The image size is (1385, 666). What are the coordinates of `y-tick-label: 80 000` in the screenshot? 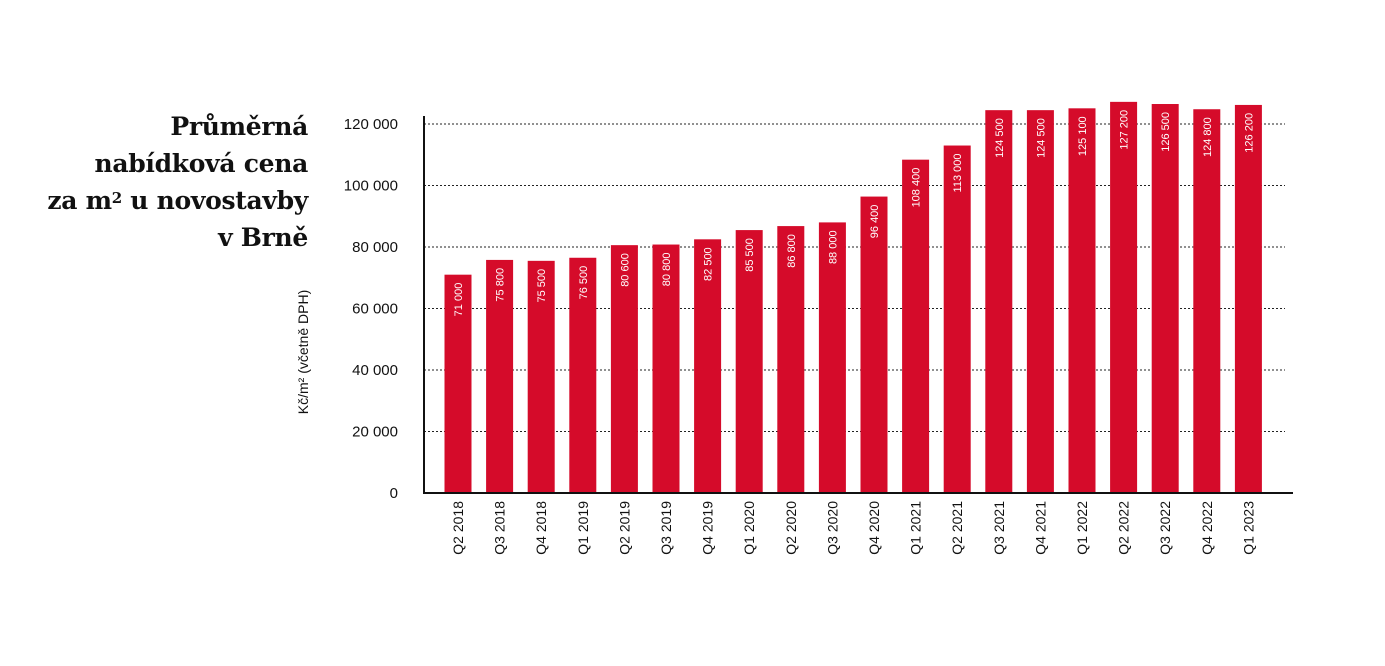 It's located at (375, 247).